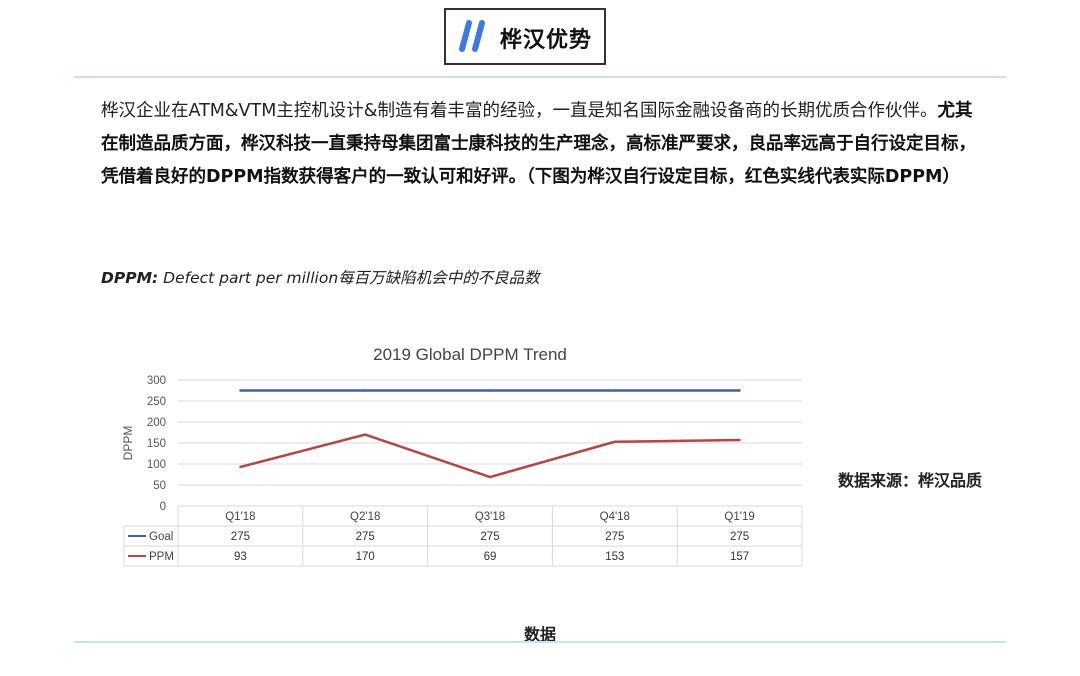 The width and height of the screenshot is (1080, 676). I want to click on x-tick-label: Q2'18, so click(365, 517).